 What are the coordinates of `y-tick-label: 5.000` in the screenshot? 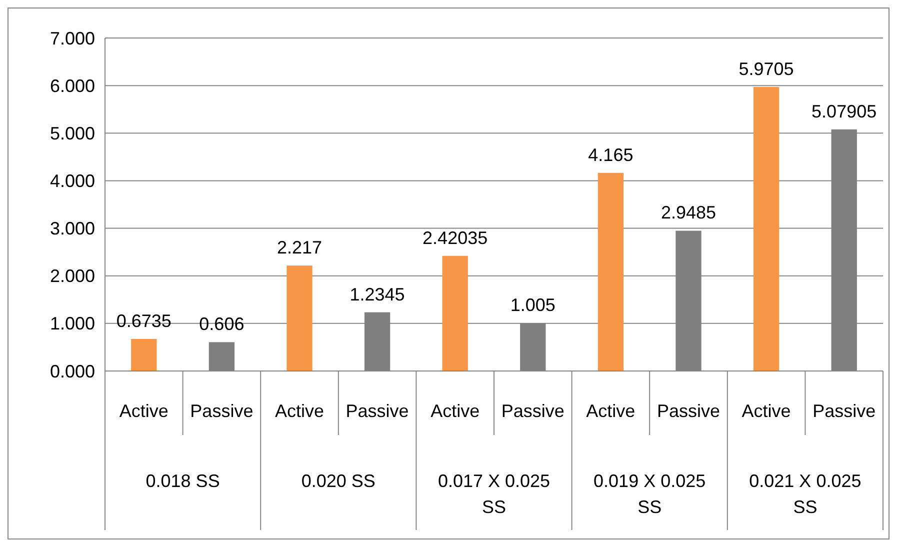 It's located at (72, 133).